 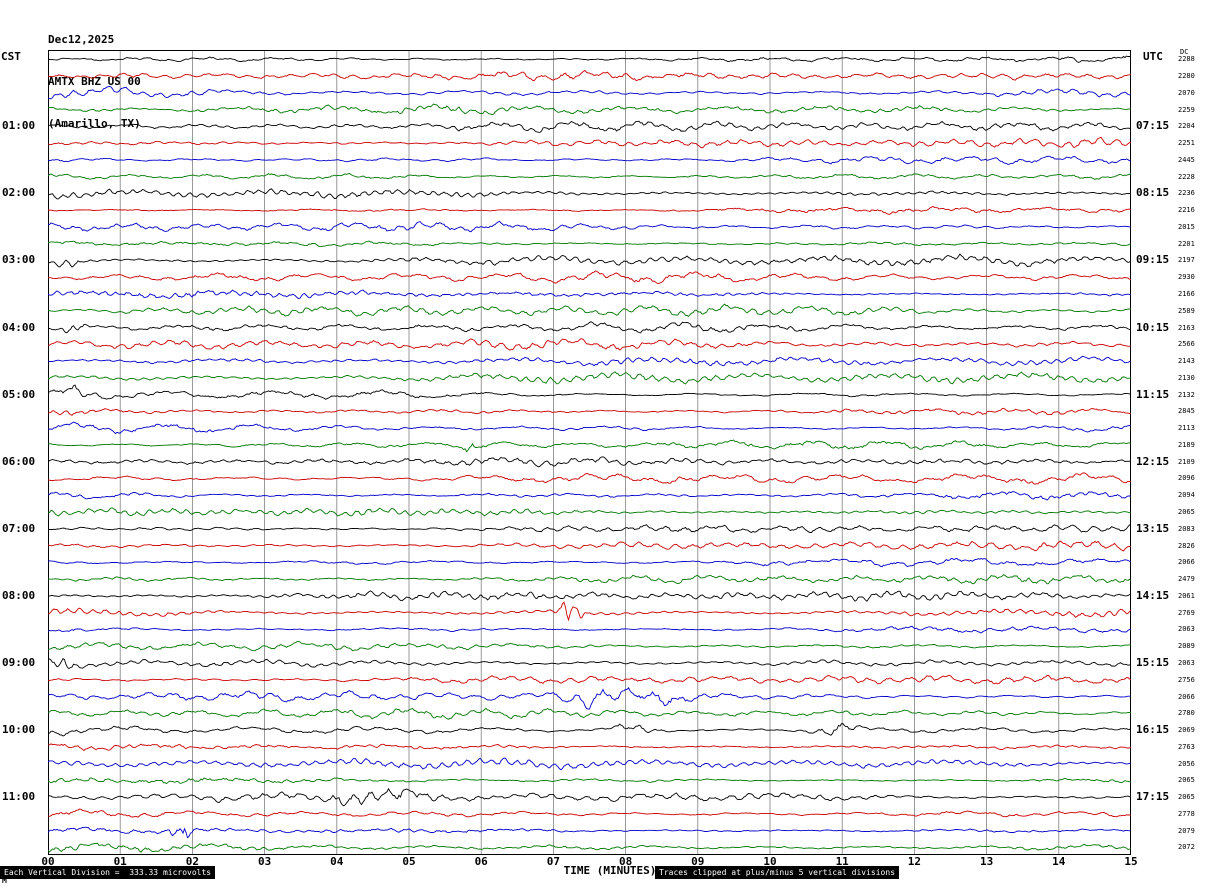 I want to click on header-date: Dec12,2025, so click(x=81, y=39).